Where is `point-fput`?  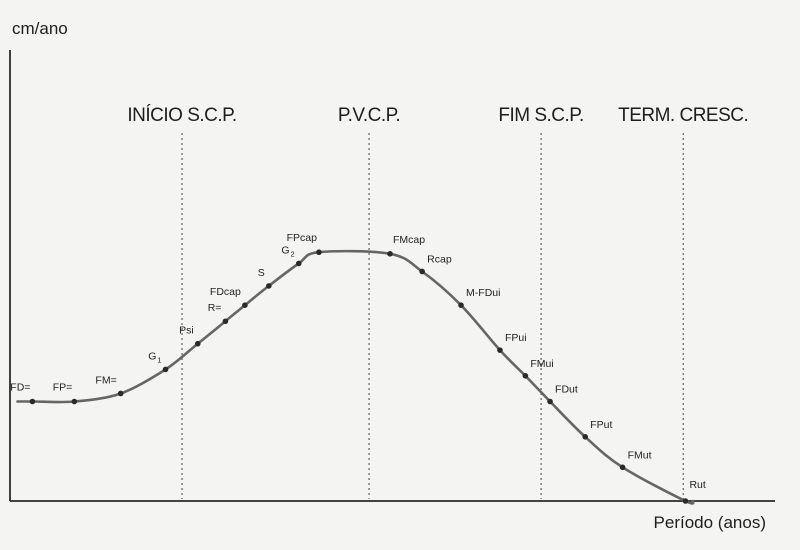 point-fput is located at coordinates (585, 437).